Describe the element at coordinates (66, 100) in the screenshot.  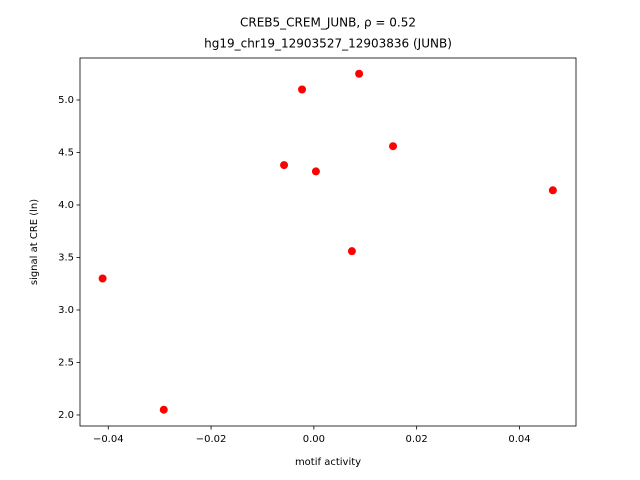
I see `y-tick-label: 5.0` at that location.